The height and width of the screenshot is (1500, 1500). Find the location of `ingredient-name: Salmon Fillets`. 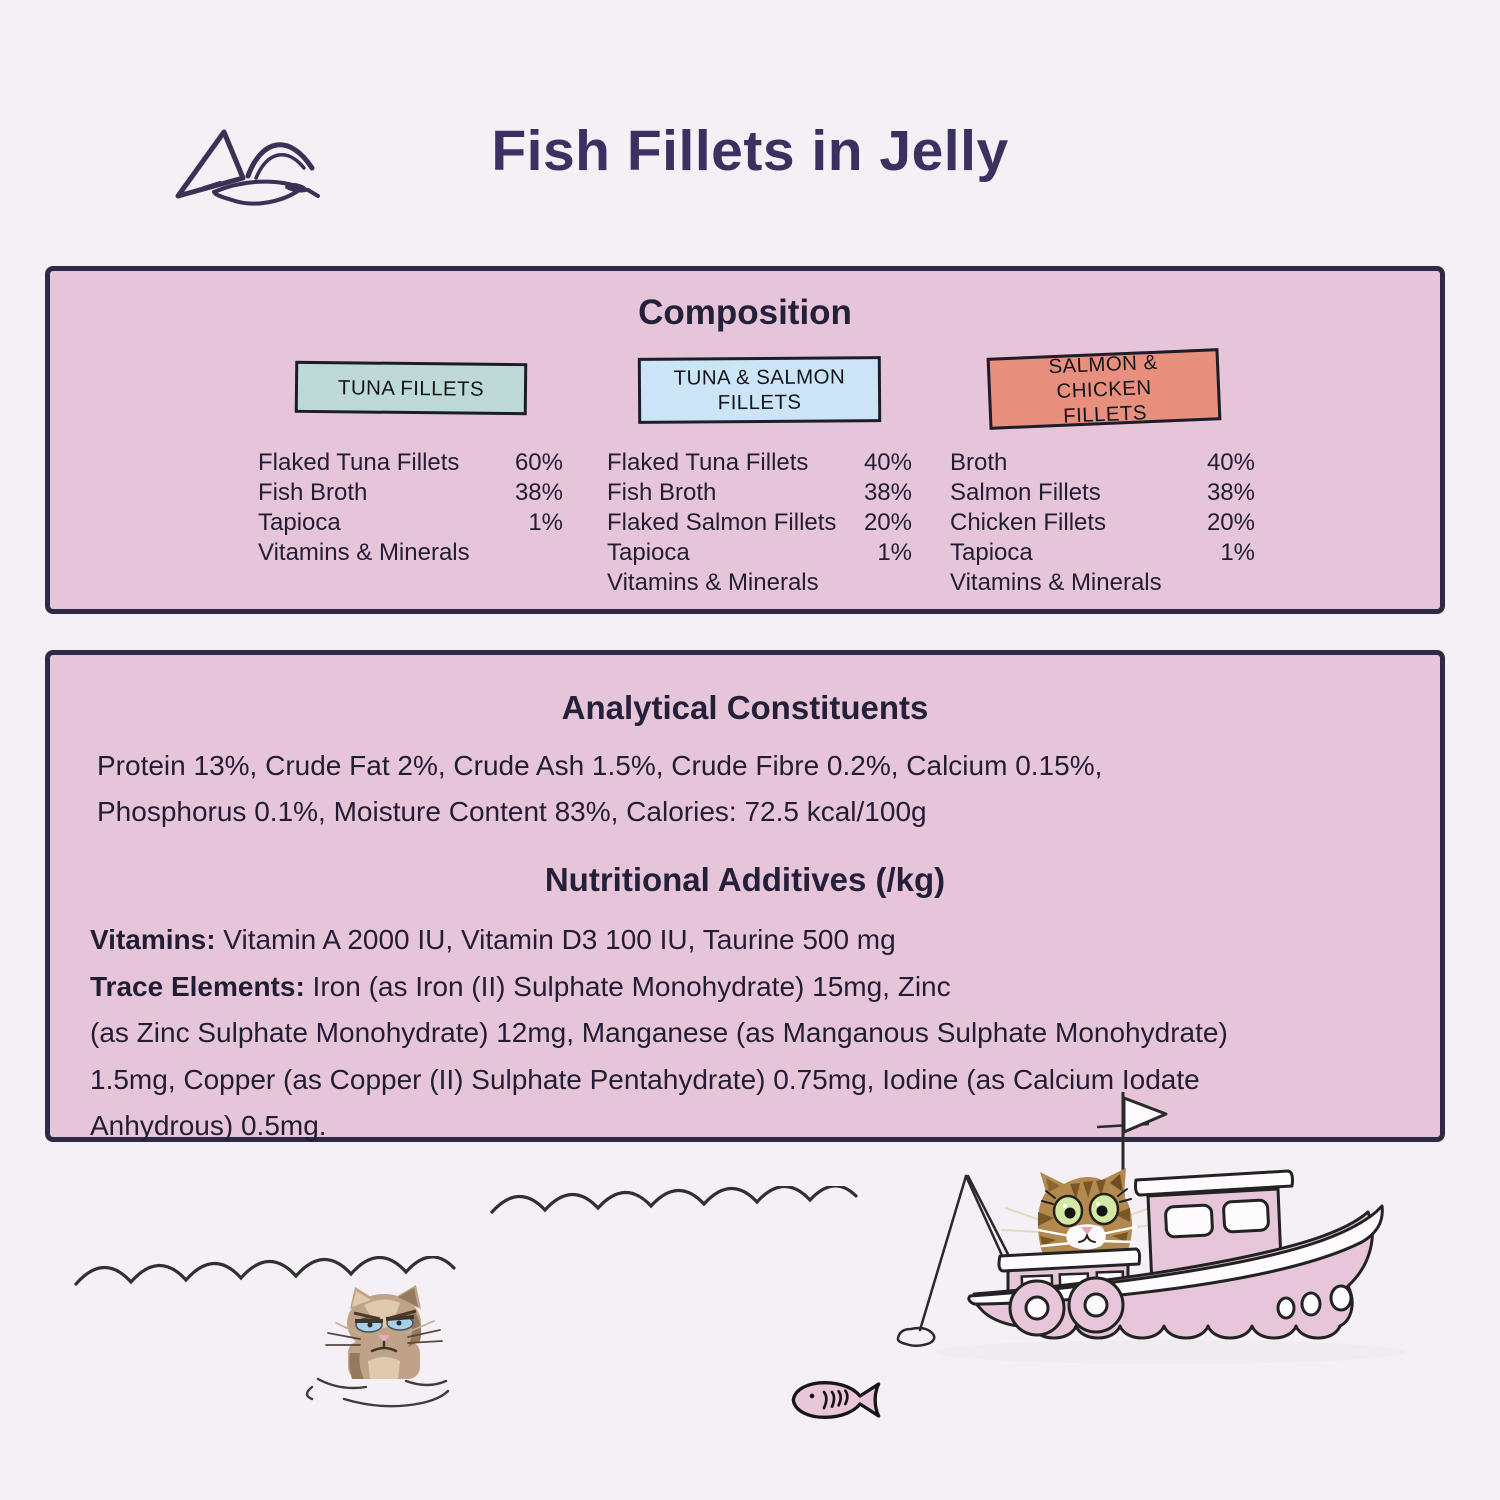

ingredient-name: Salmon Fillets is located at coordinates (1025, 492).